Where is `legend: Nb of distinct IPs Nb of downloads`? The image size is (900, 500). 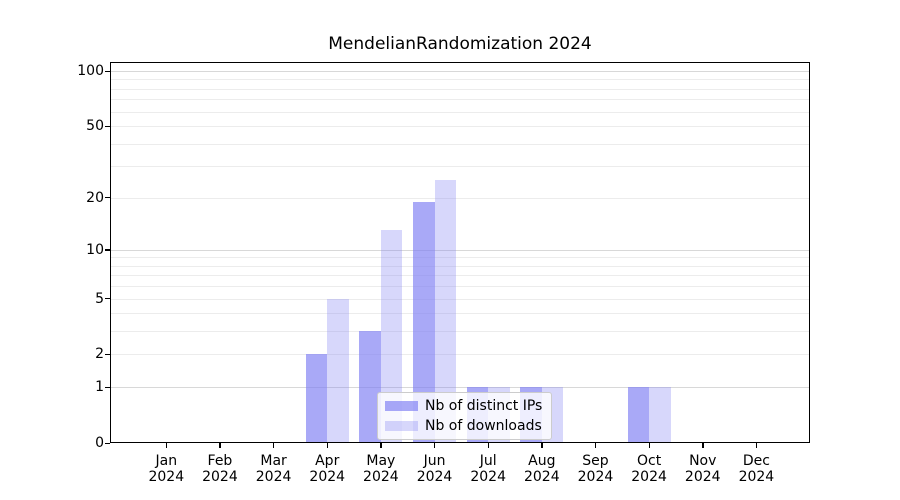 legend: Nb of distinct IPs Nb of downloads is located at coordinates (465, 416).